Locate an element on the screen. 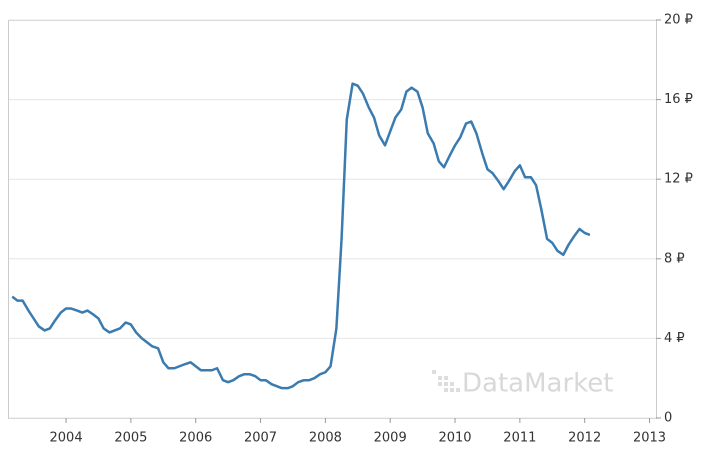 The image size is (706, 462). watermark-icon is located at coordinates (446, 381).